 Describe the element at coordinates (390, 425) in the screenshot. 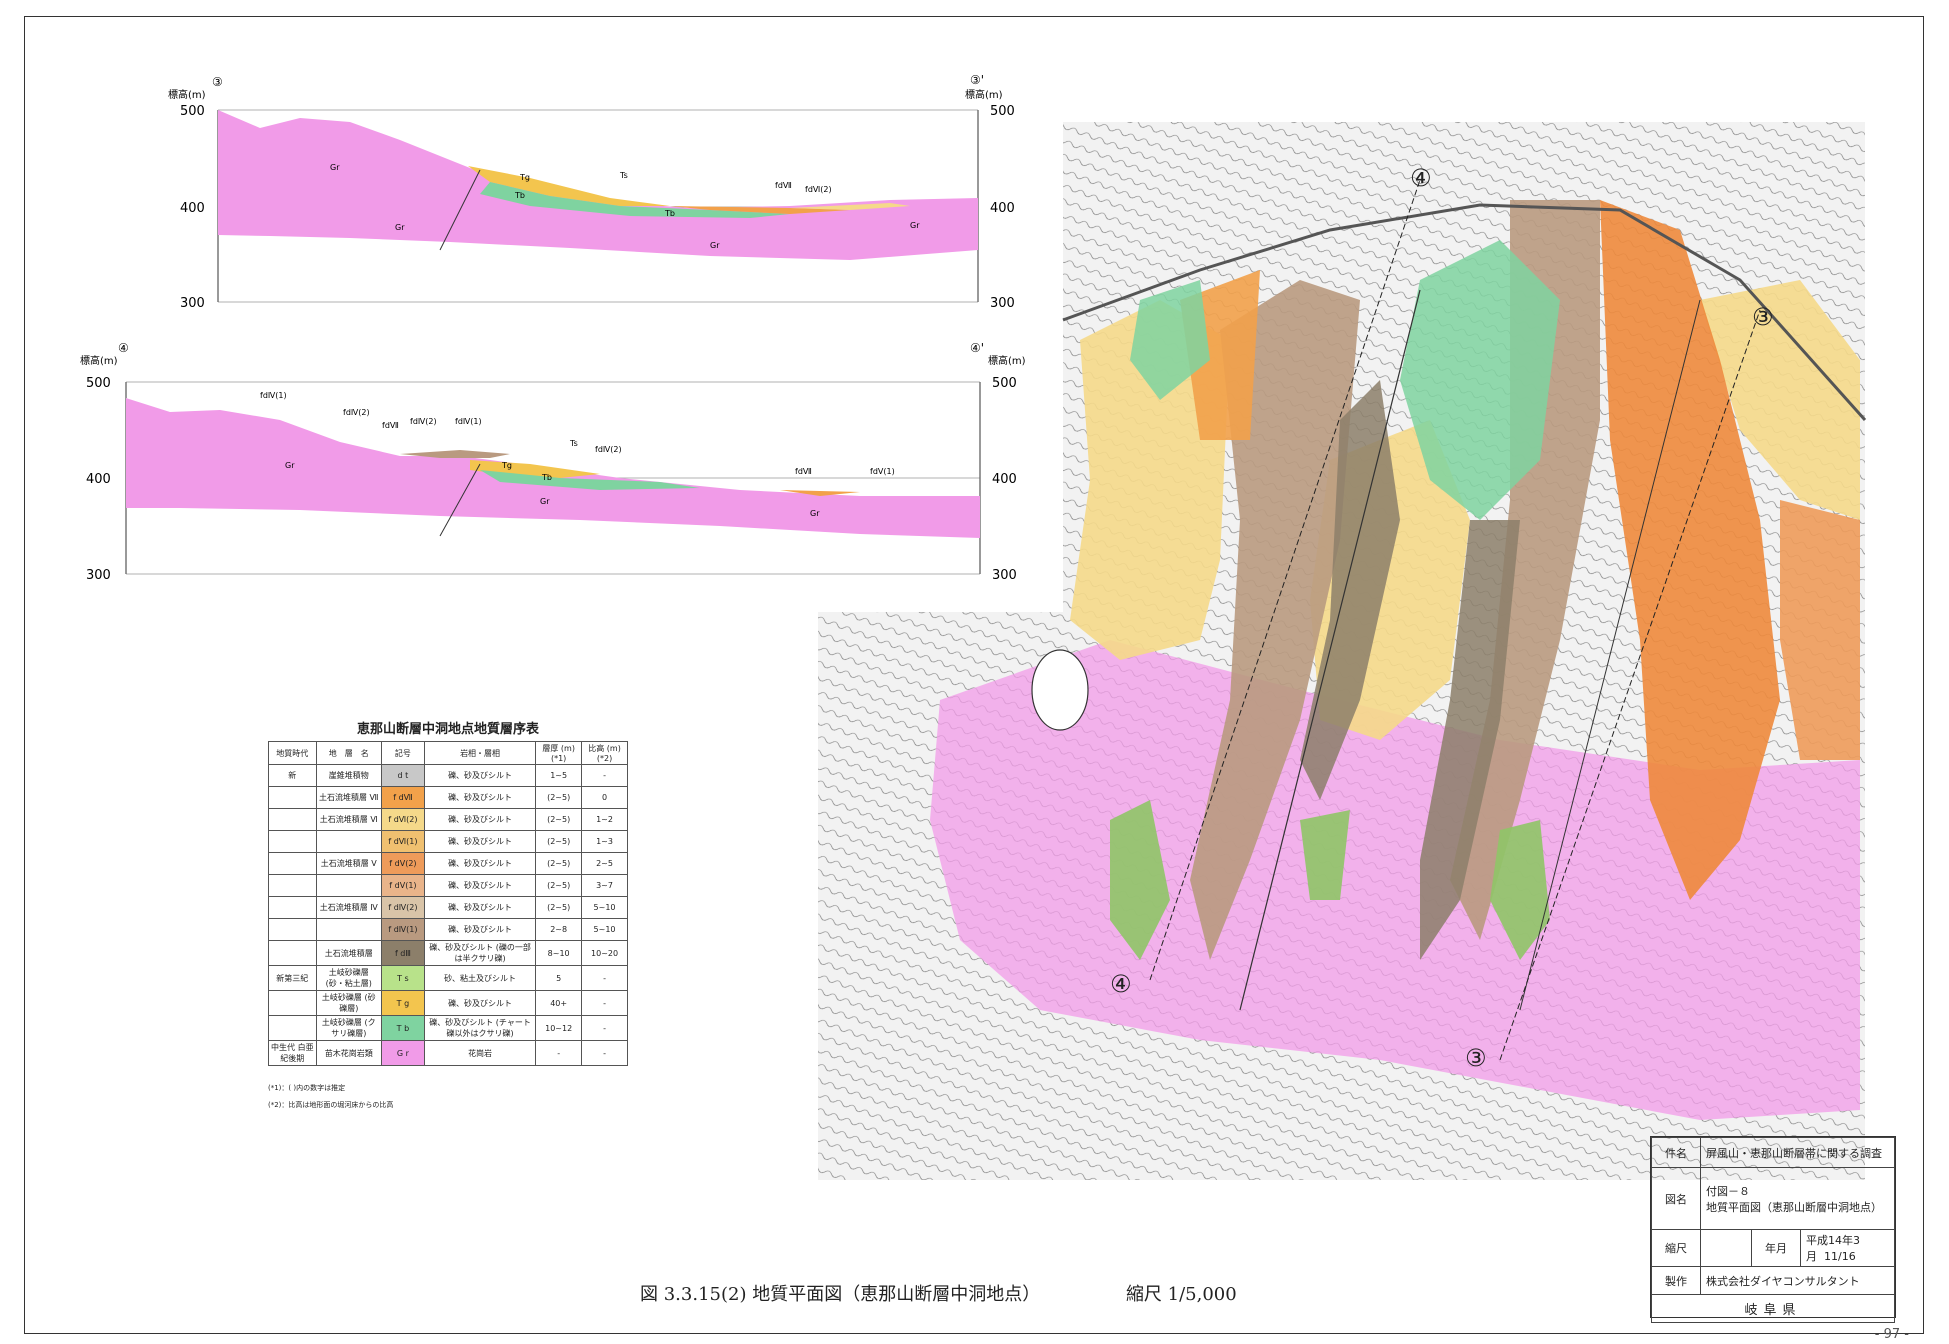

I see `section-4-label-fd7-a: fdⅦ` at that location.